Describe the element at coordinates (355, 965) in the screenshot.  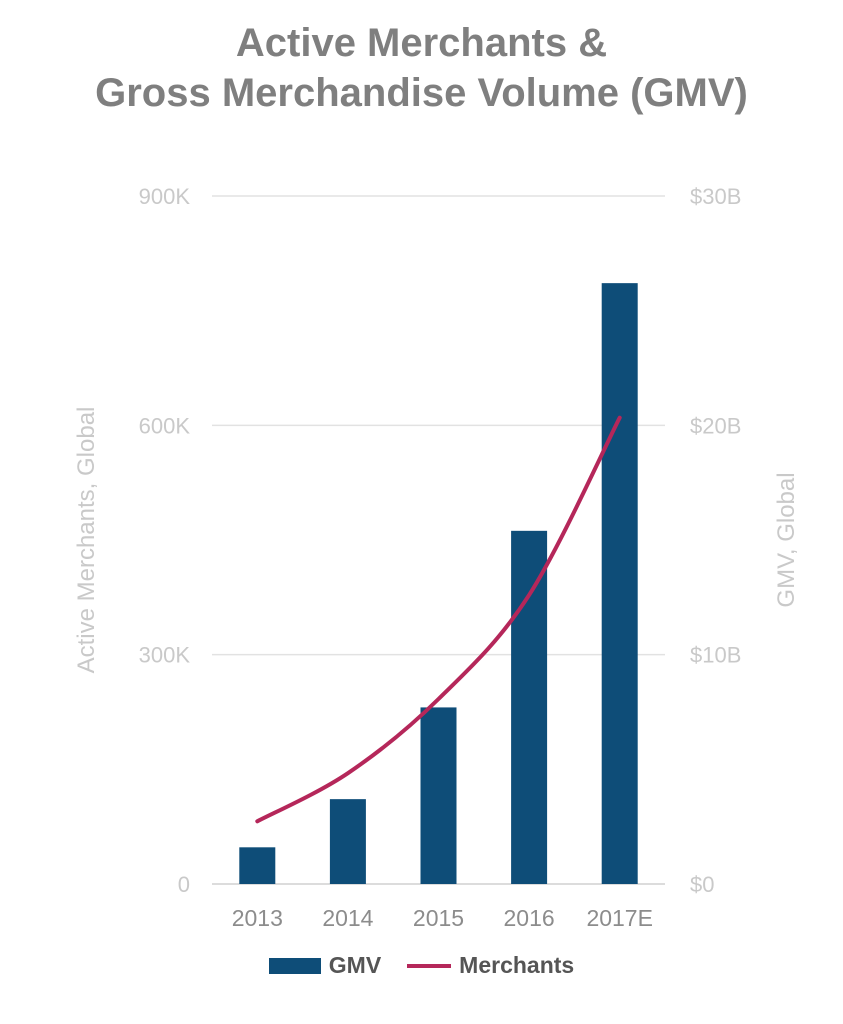
I see `legend-label-gmv: GMV` at that location.